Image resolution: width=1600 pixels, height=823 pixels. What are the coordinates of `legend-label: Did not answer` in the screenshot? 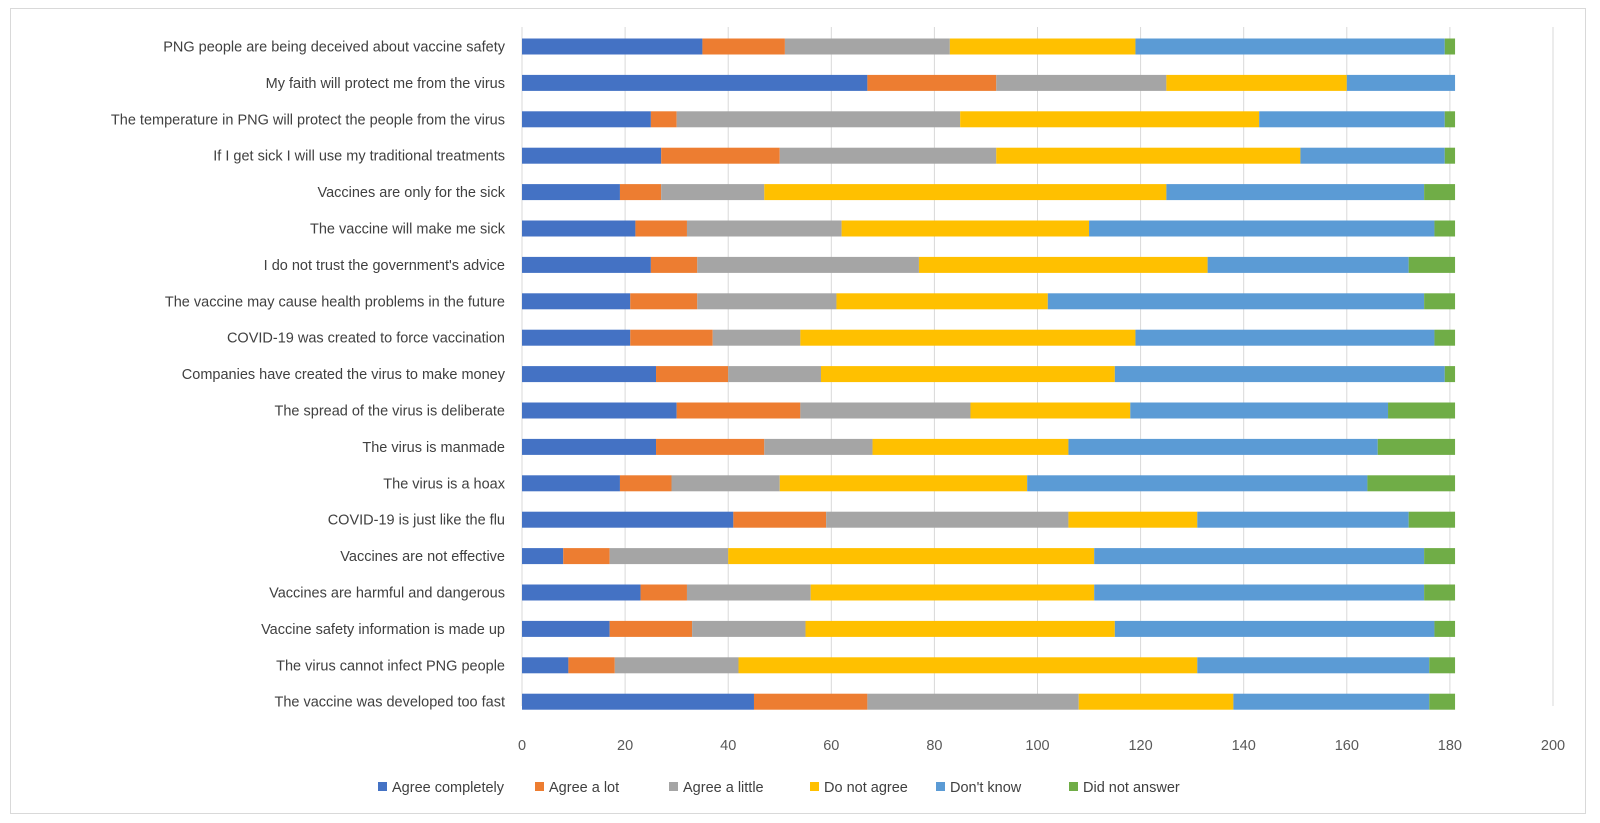 It's located at (1131, 788).